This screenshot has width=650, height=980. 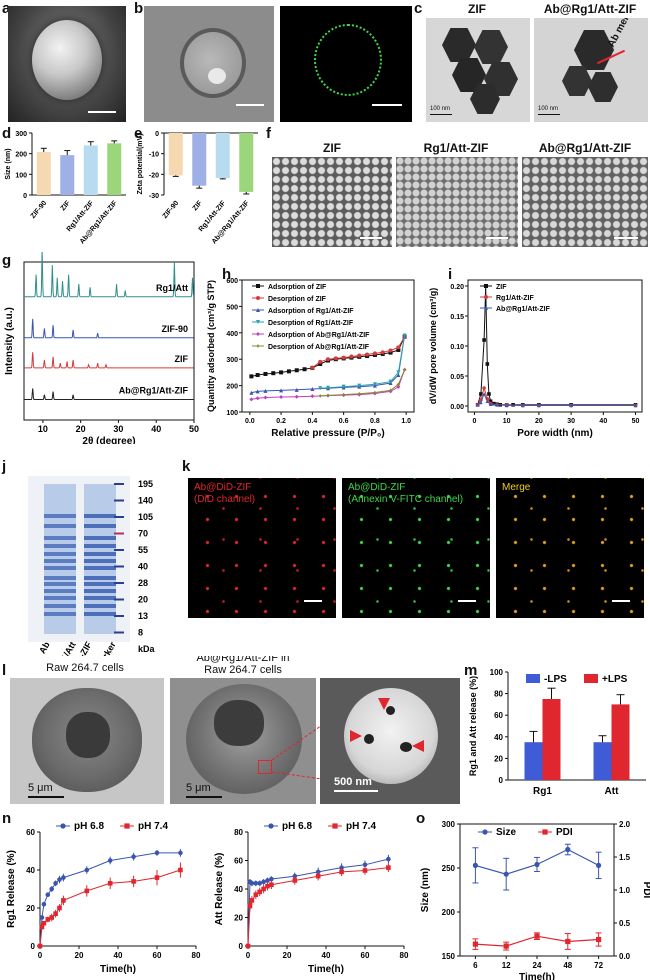 What do you see at coordinates (590, 9) in the screenshot?
I see `tem-title-ab-zif: Ab@Rg1/Att-ZIF` at bounding box center [590, 9].